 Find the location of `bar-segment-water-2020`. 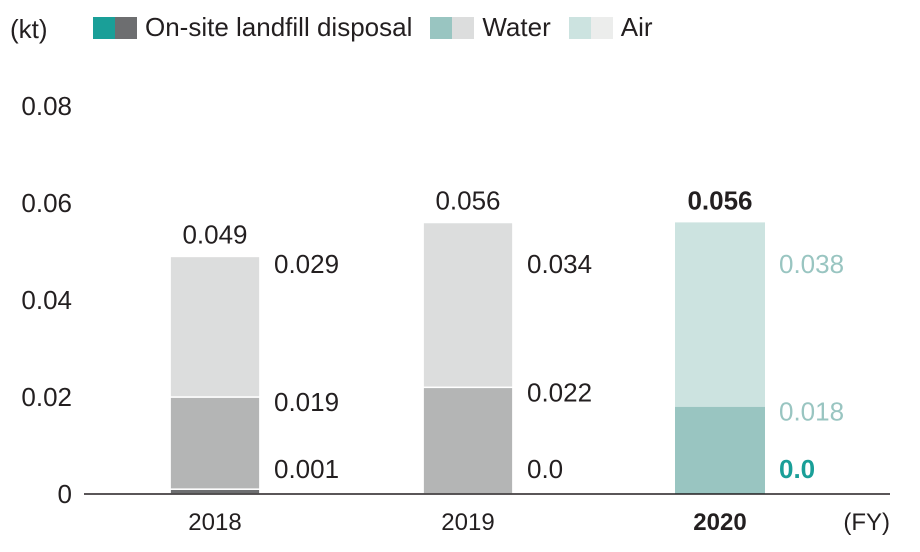

bar-segment-water-2020 is located at coordinates (720, 450).